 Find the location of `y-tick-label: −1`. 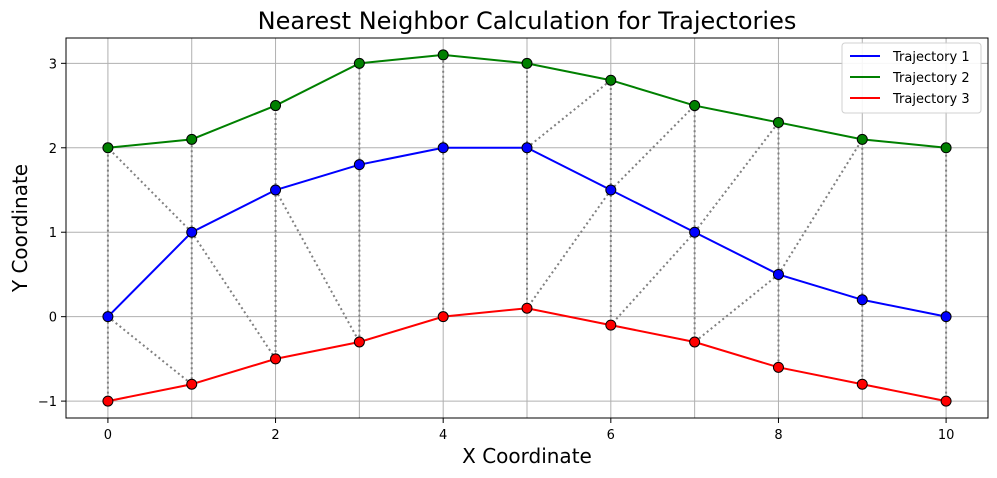

y-tick-label: −1 is located at coordinates (47, 402).